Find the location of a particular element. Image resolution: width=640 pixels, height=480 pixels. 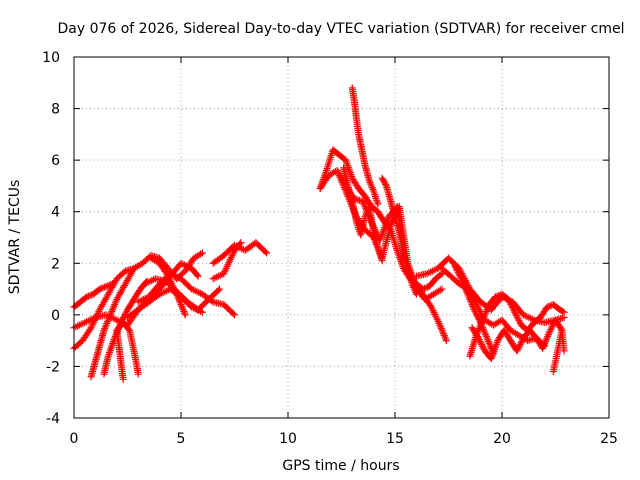

y-tick-label: 2 is located at coordinates (55, 264).